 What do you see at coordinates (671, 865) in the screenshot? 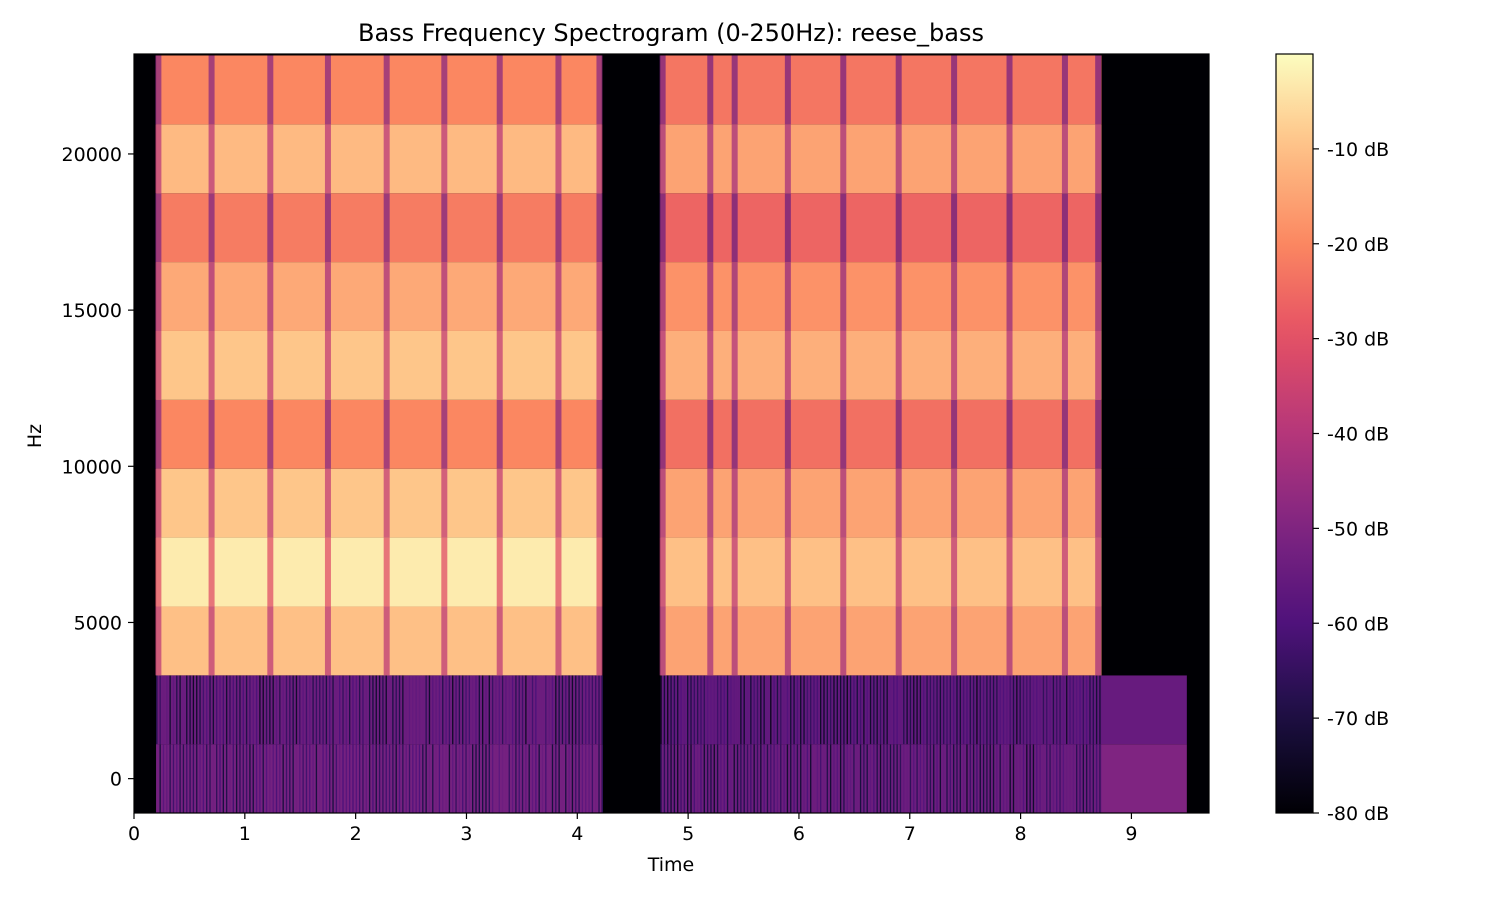
I see `x-axis-label: Time` at bounding box center [671, 865].